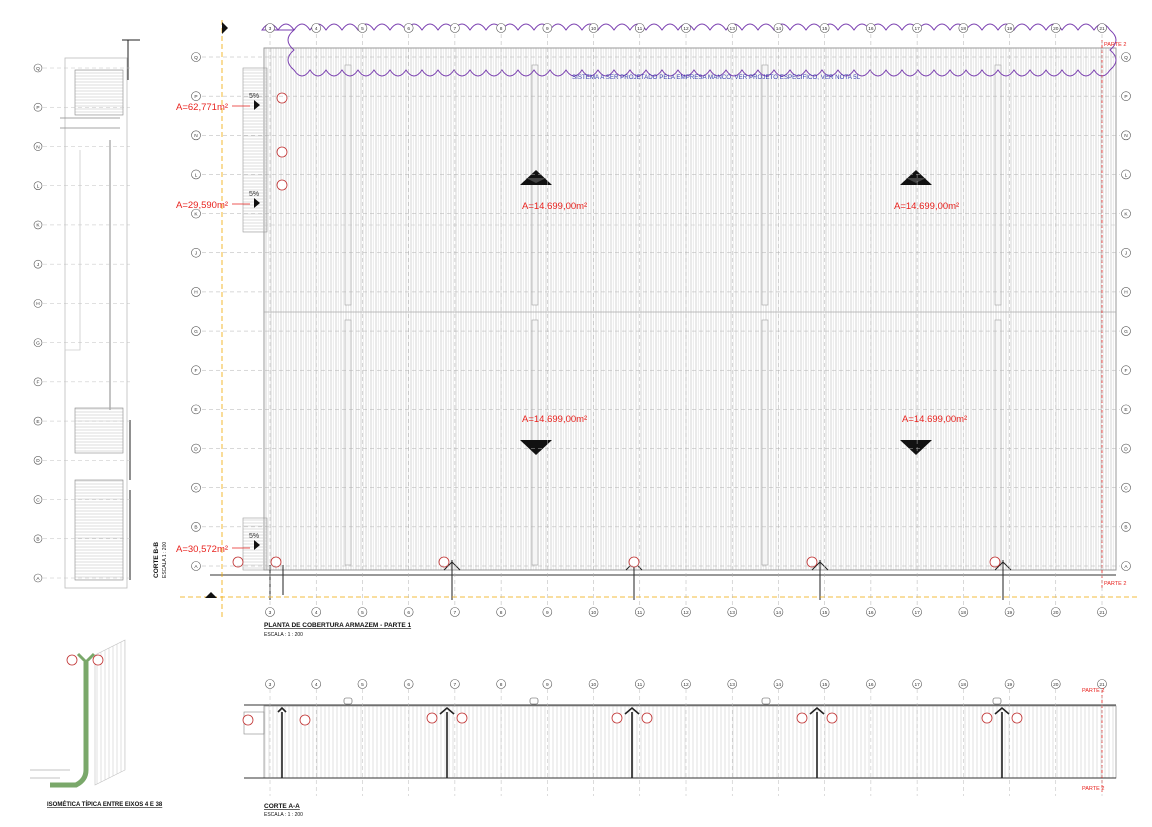 Image resolution: width=1152 pixels, height=827 pixels. I want to click on grid-axis-label: 11, so click(639, 685).